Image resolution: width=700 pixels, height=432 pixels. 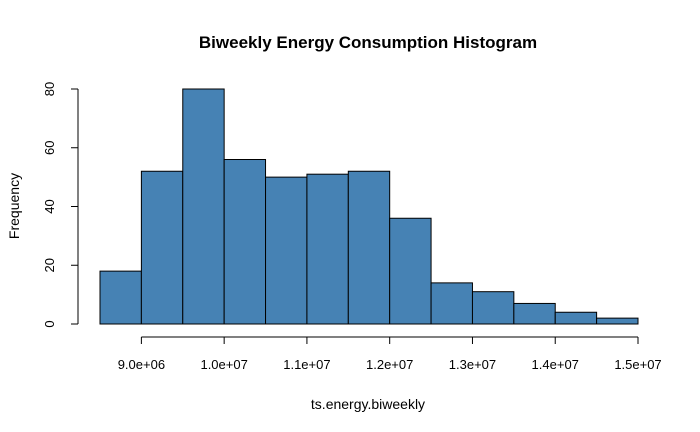 I want to click on x-tick-label-4: 1.2e+07, so click(x=389, y=364).